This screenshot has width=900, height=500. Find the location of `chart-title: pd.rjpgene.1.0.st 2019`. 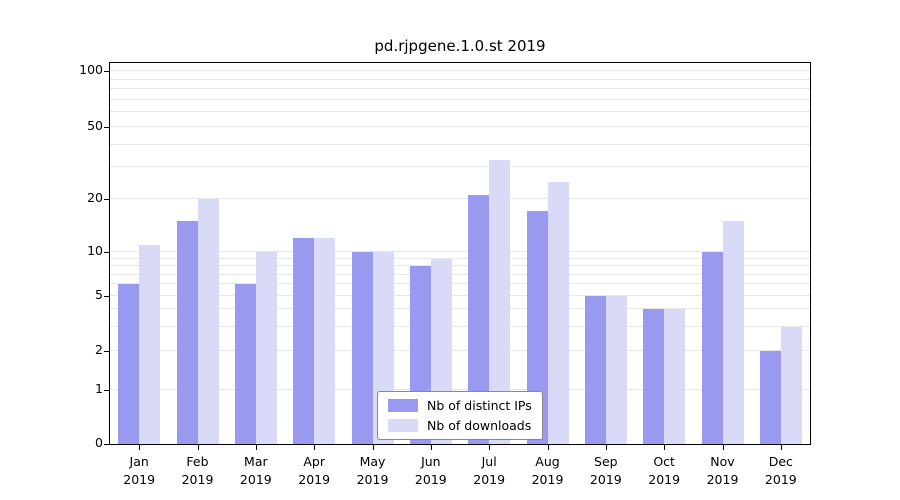

chart-title: pd.rjpgene.1.0.st 2019 is located at coordinates (460, 46).